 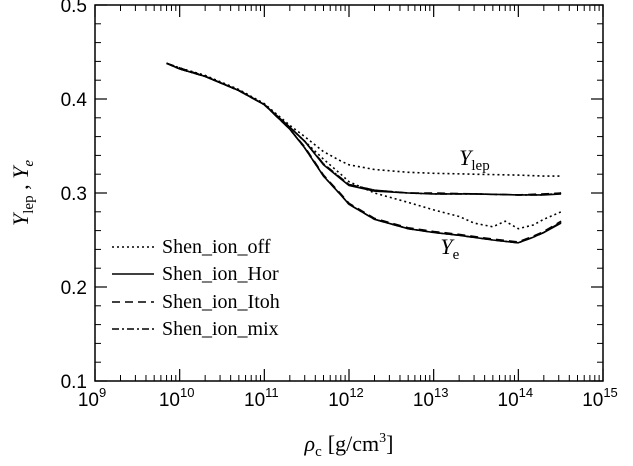 What do you see at coordinates (22, 193) in the screenshot?
I see `y-axis-label: Ylep , Ye` at bounding box center [22, 193].